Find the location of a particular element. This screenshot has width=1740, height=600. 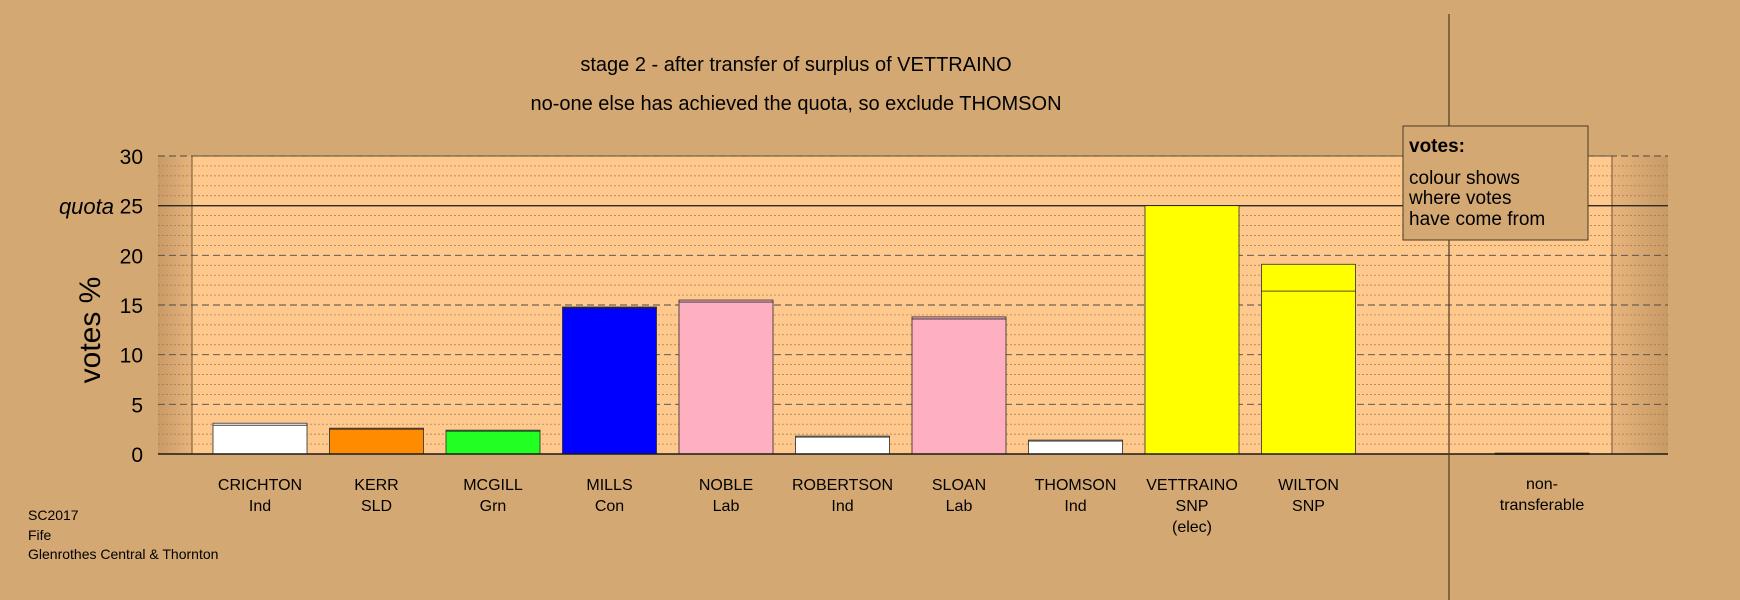

x-label-thomson-line-2: Ind is located at coordinates (1075, 506).